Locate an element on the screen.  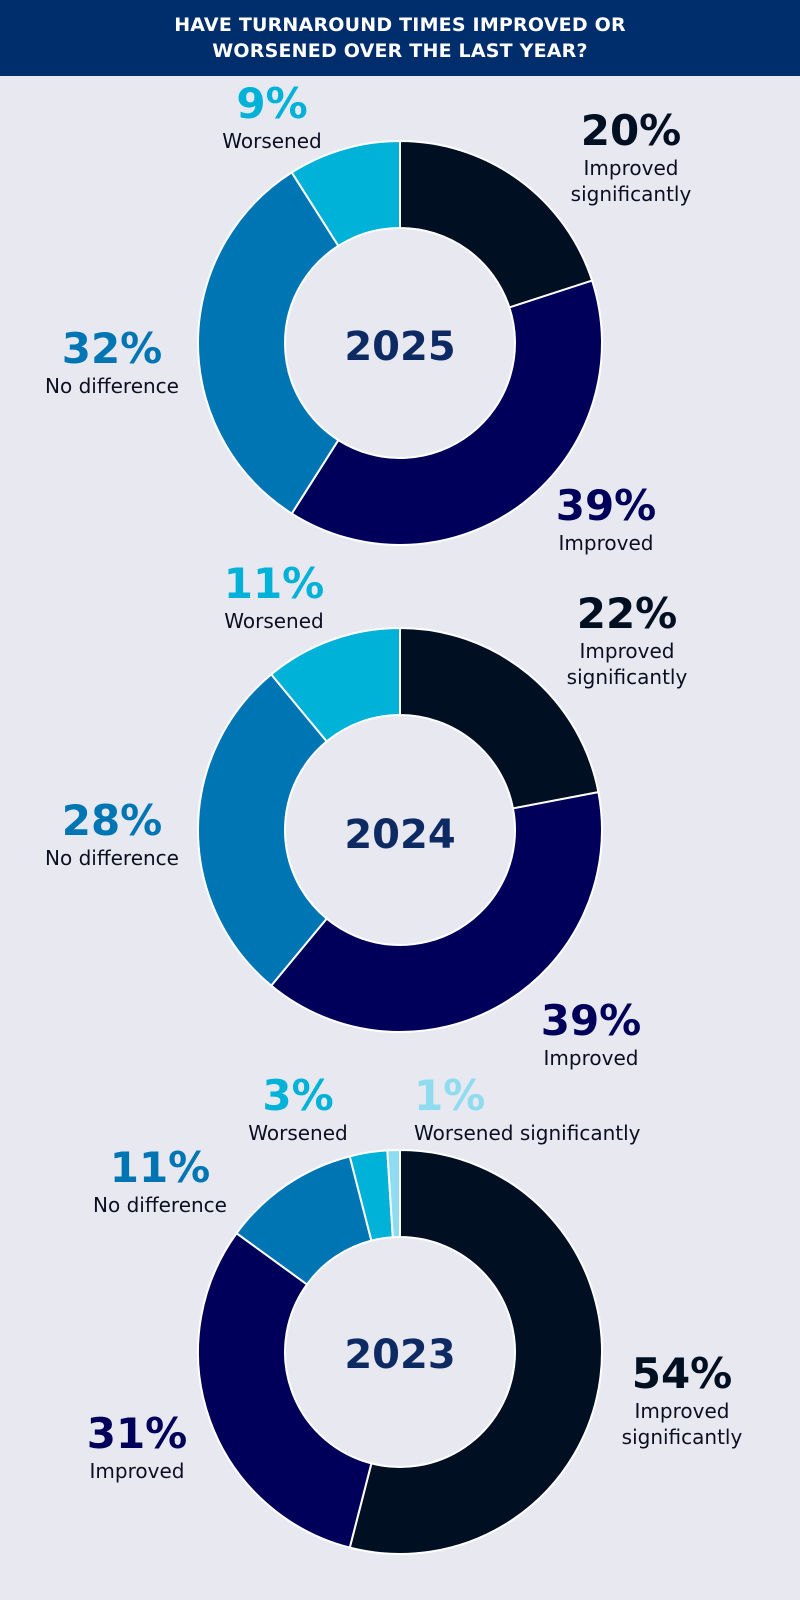
center-year-label: 2024 is located at coordinates (399, 835).